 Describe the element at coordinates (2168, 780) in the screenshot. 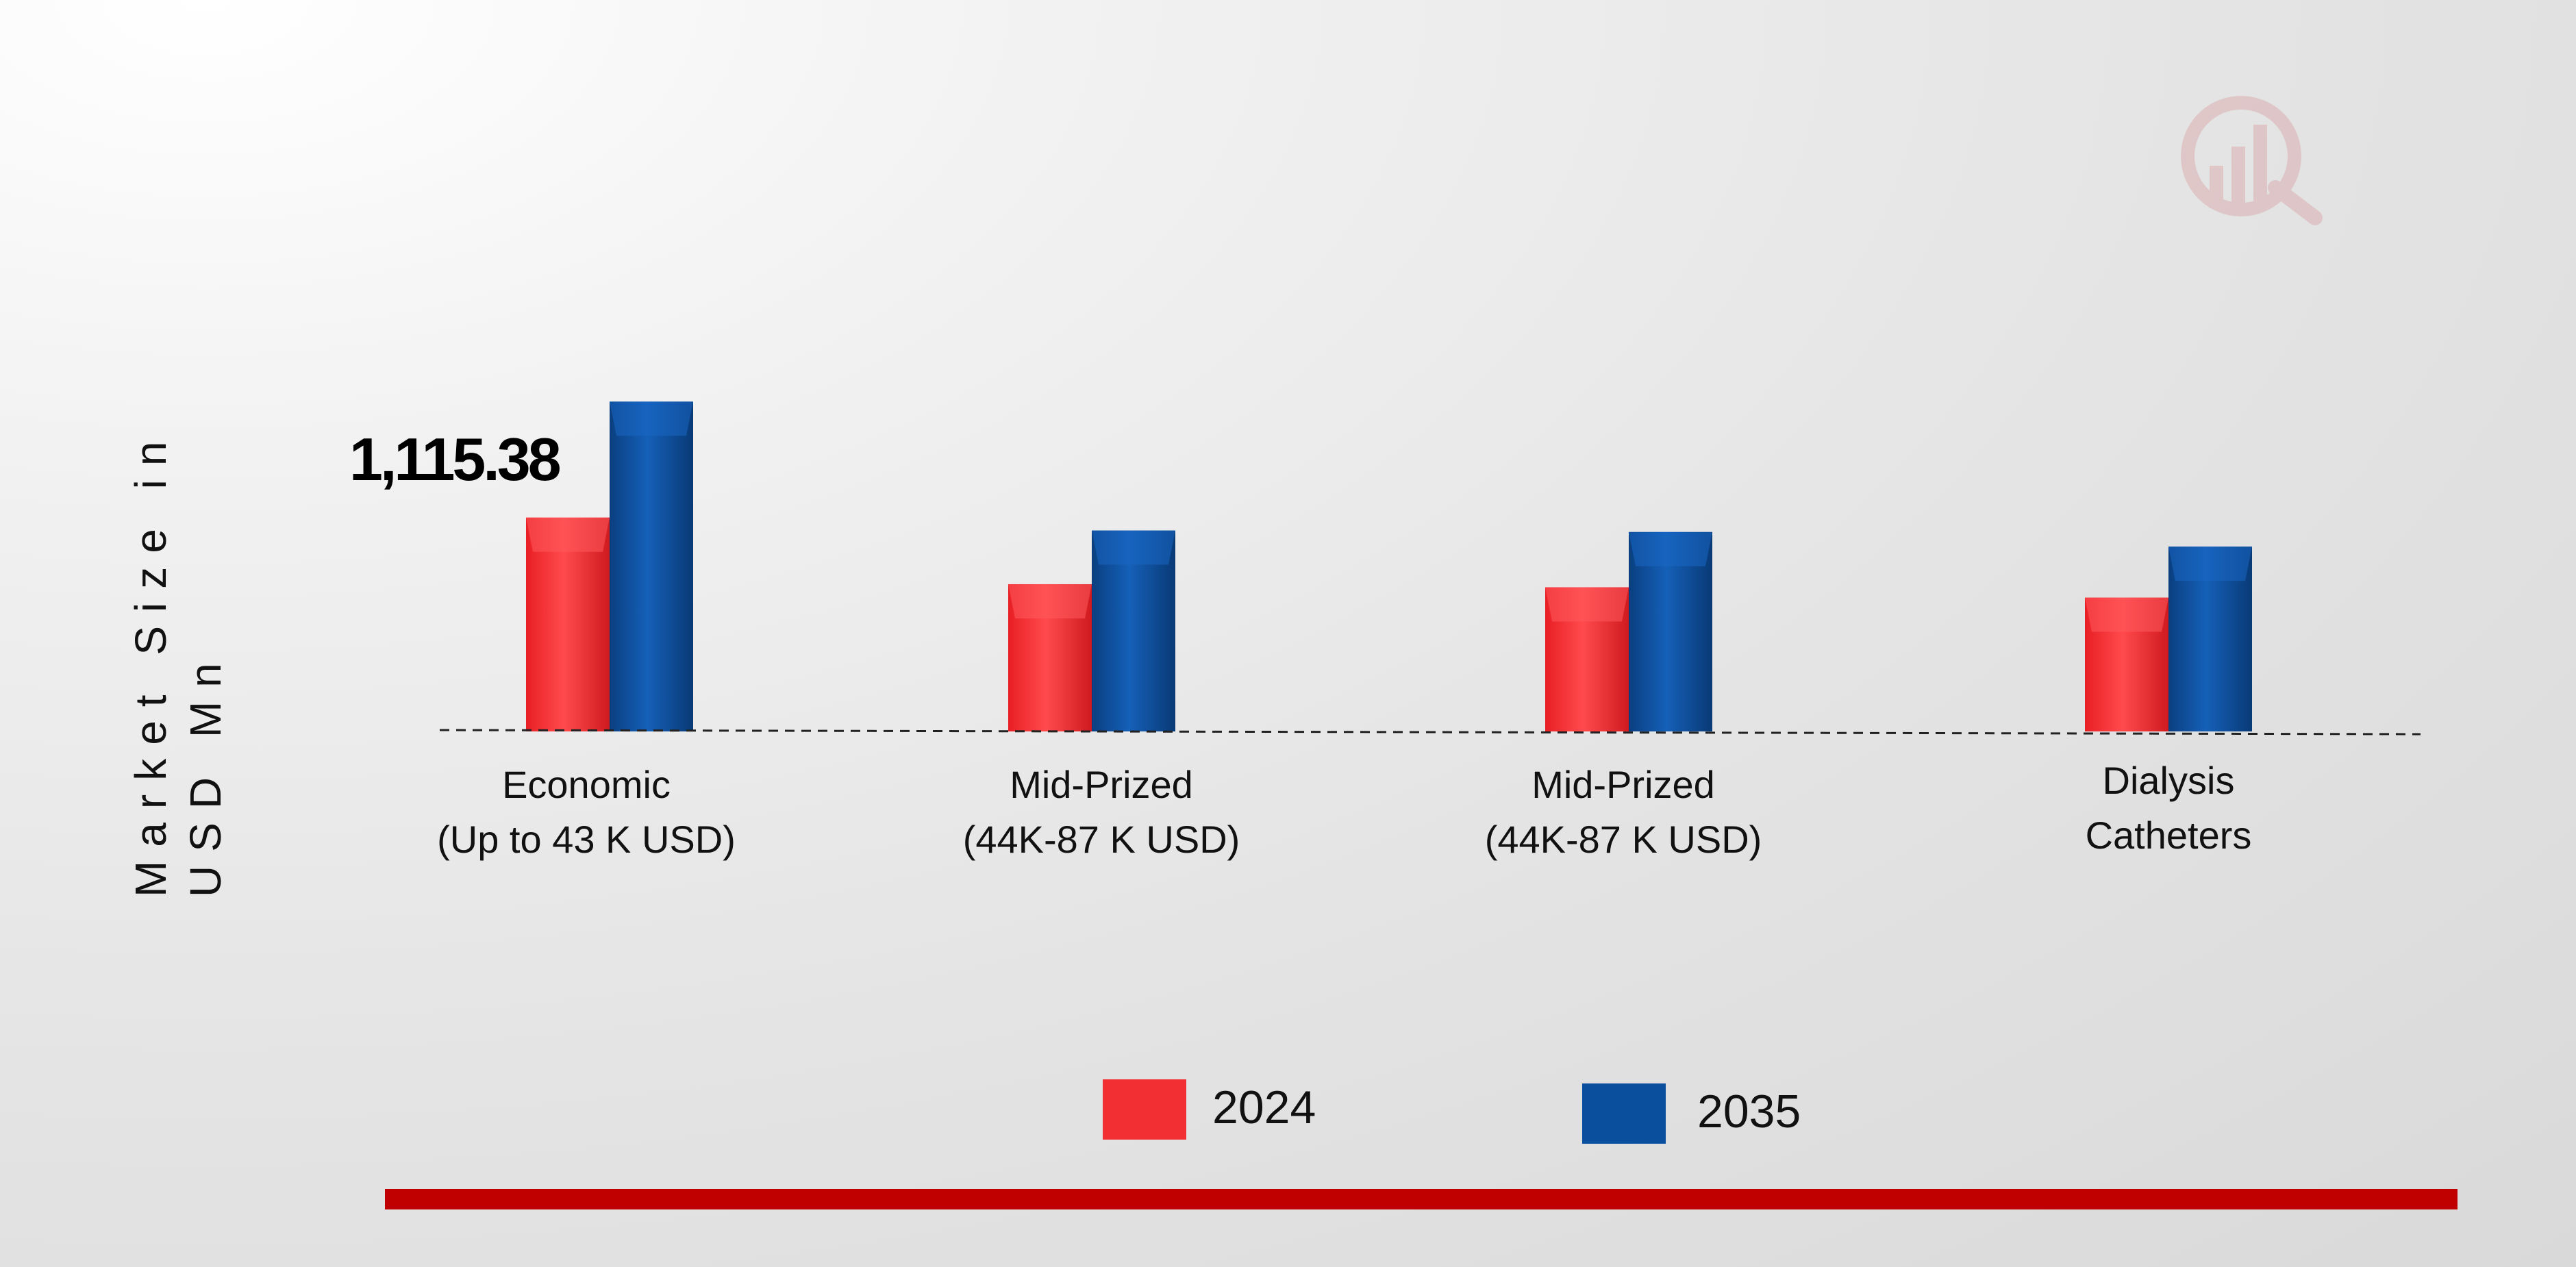

I see `category-label-line: Dialysis` at that location.